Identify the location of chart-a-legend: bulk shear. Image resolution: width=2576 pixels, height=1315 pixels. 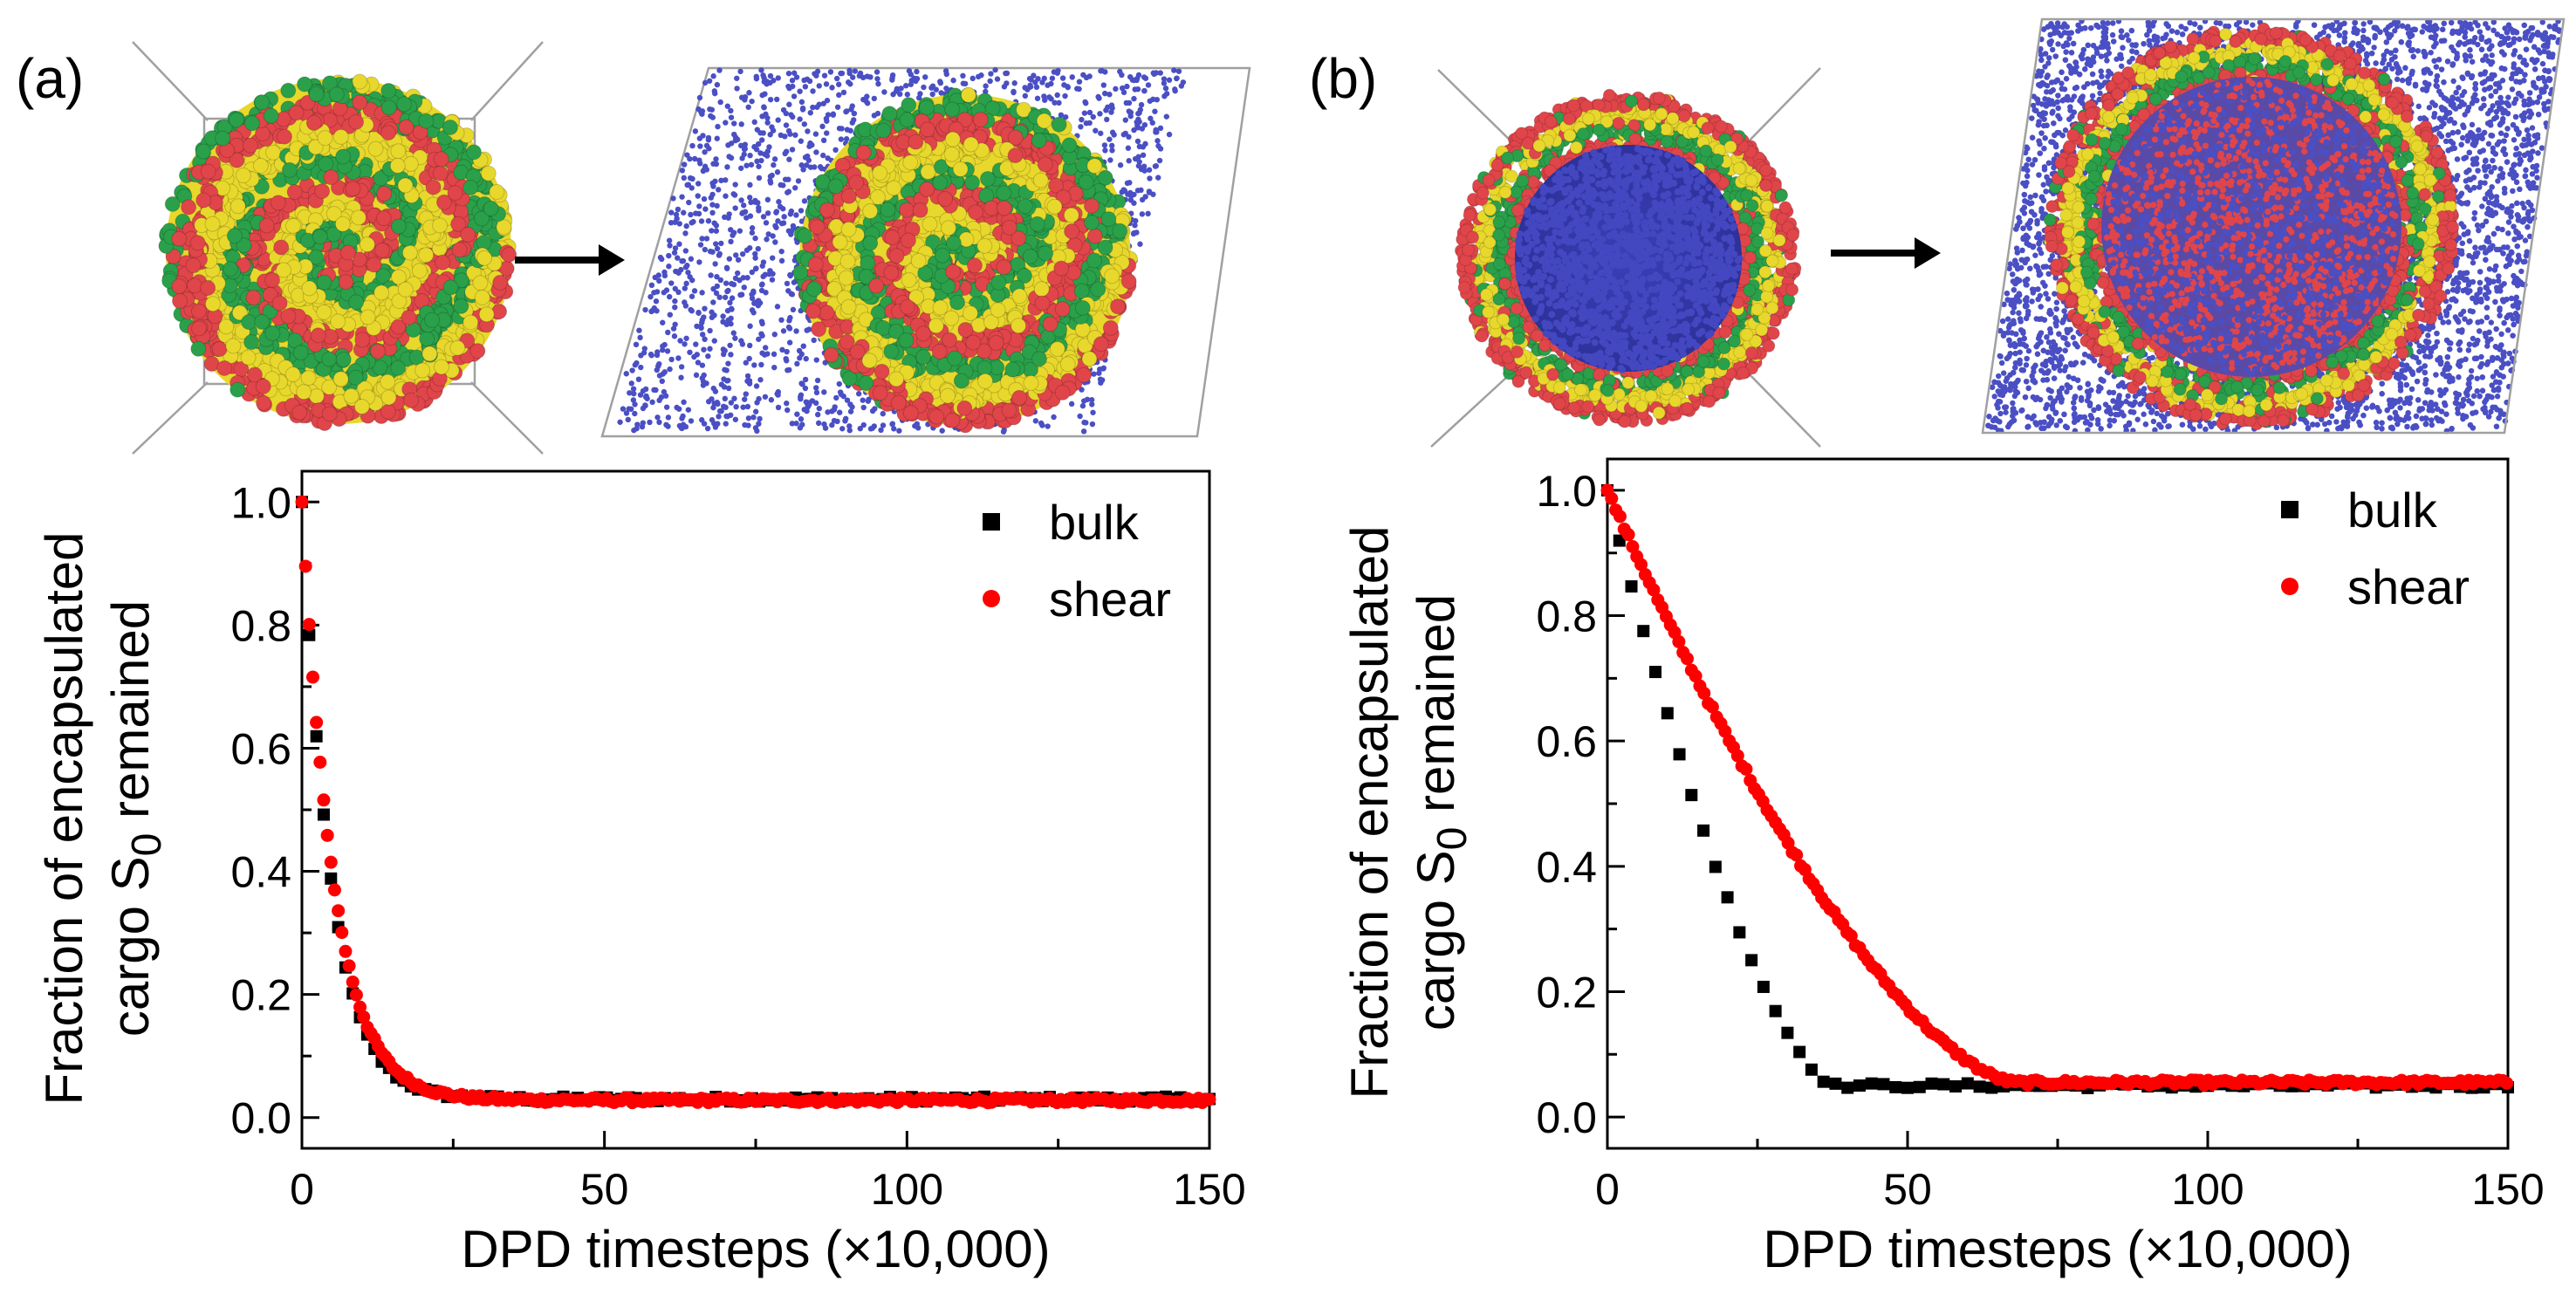
(1077, 561).